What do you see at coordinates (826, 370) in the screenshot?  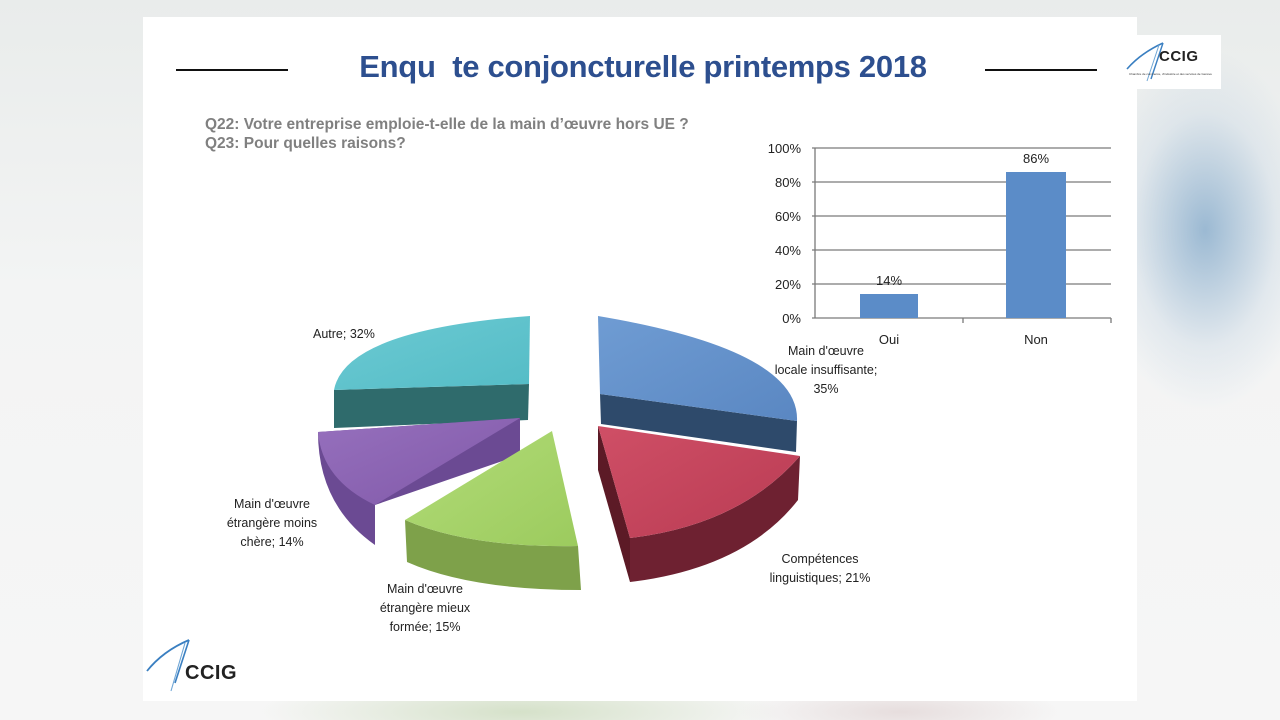 I see `pie-label-local-line2: locale insuffisante;` at bounding box center [826, 370].